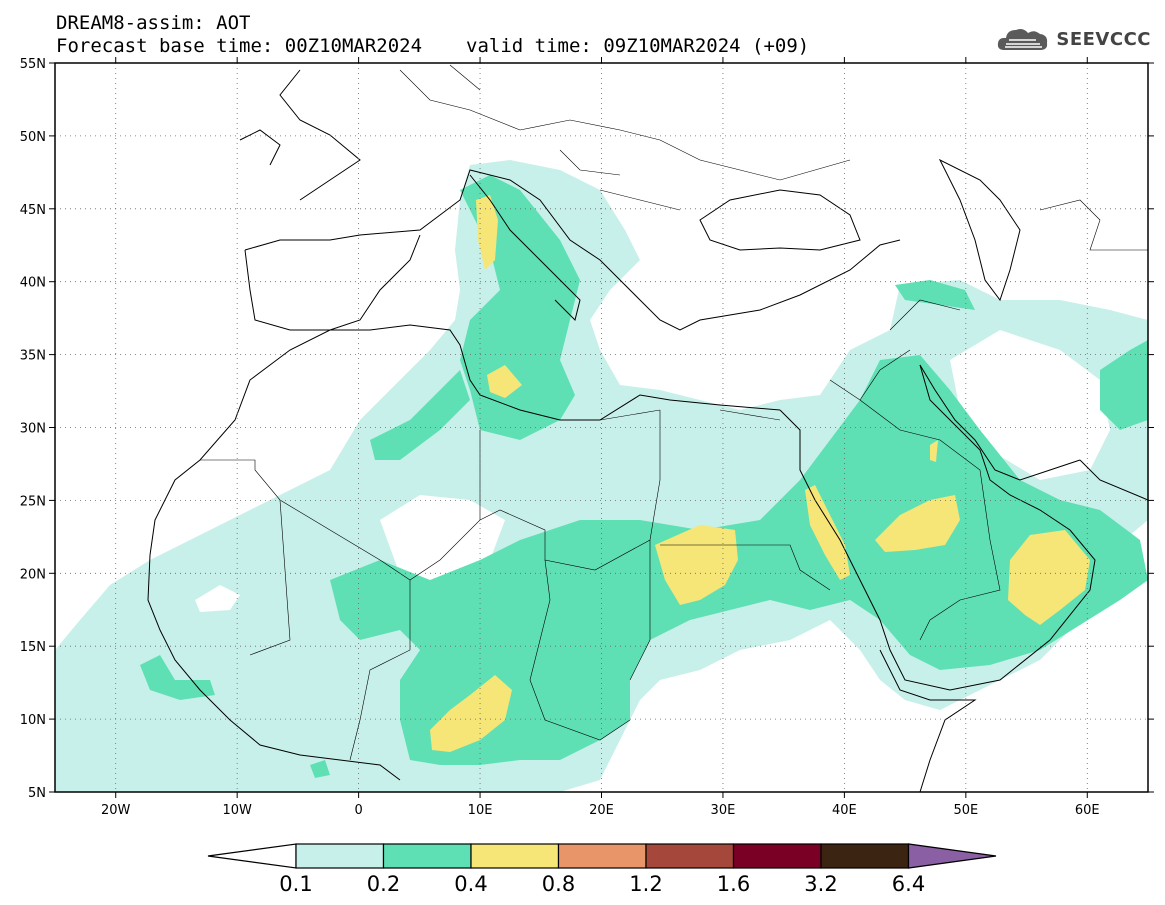 The width and height of the screenshot is (1165, 905). Describe the element at coordinates (33, 647) in the screenshot. I see `lat-label: 15N` at that location.